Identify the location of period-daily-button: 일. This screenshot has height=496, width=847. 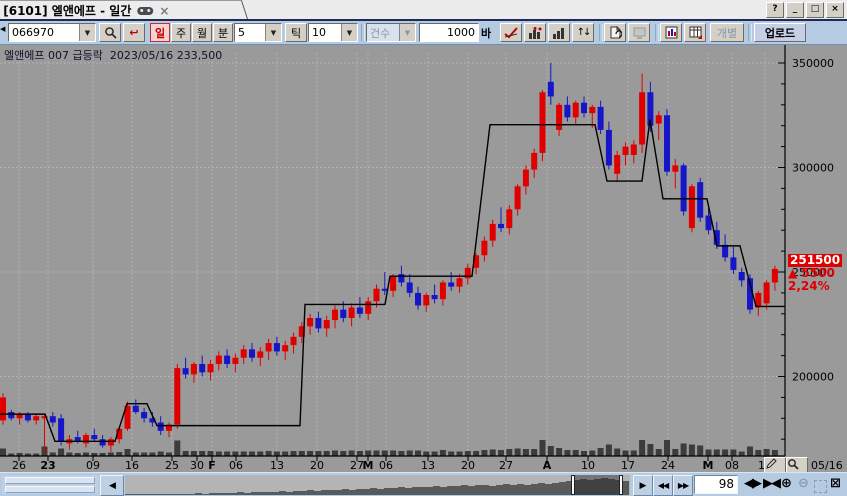
(160, 32).